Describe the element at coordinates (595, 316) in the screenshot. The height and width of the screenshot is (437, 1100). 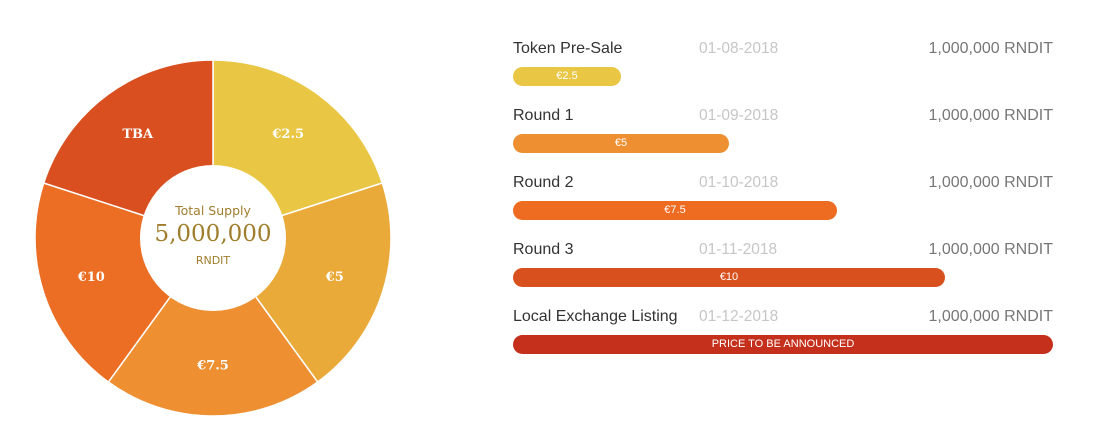
I see `round-name: Local Exchange Listing` at that location.